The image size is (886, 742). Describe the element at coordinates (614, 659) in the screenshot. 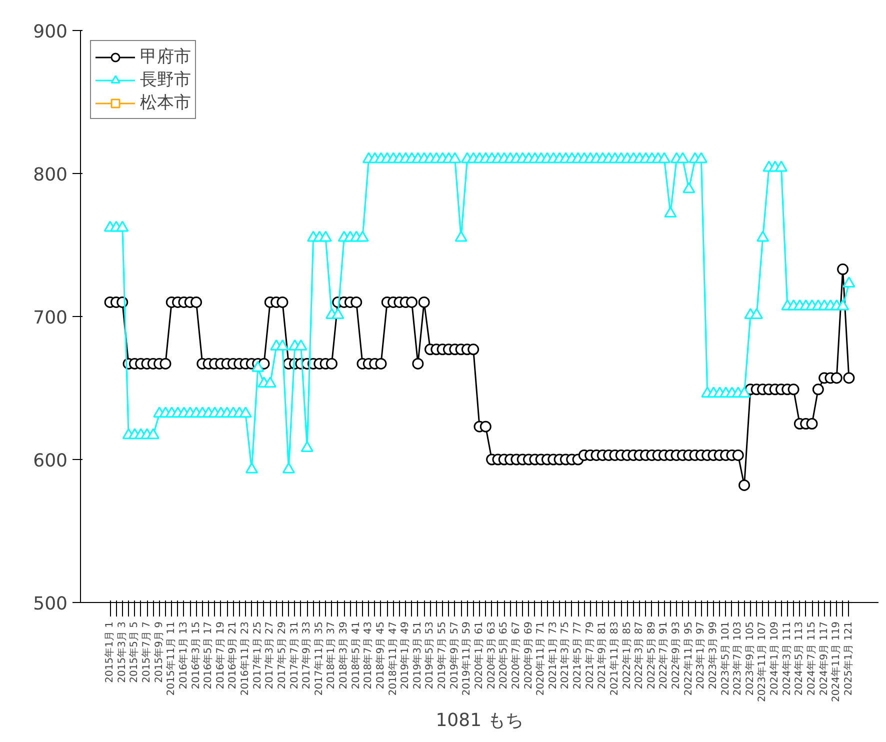

I see `x-tick-label: 2021年11月 83` at that location.